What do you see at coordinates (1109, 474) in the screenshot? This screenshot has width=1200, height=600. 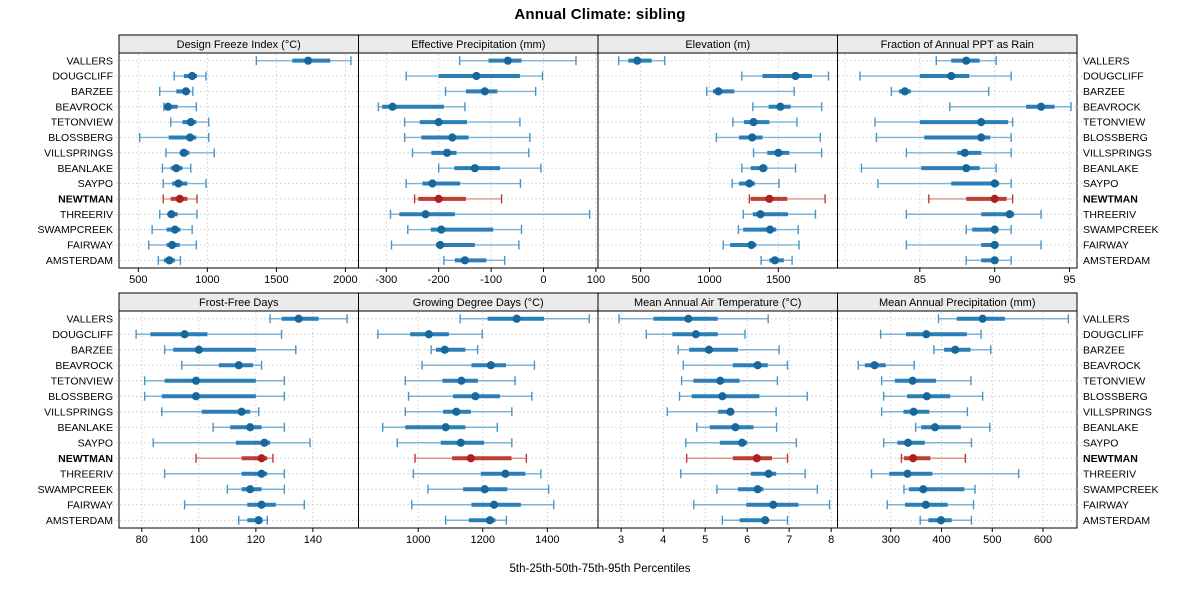 I see `station-label-right: THREERIV` at bounding box center [1109, 474].